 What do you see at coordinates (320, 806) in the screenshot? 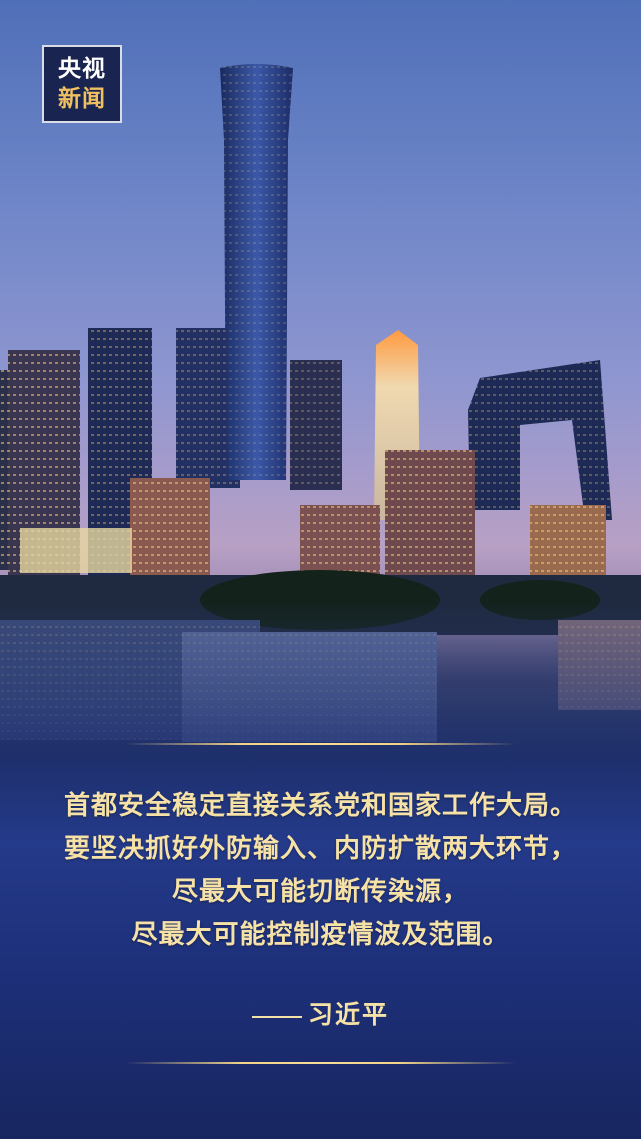
I see `quote-line-1: 首都安全稳定直接关系党和国家工作大局。` at bounding box center [320, 806].